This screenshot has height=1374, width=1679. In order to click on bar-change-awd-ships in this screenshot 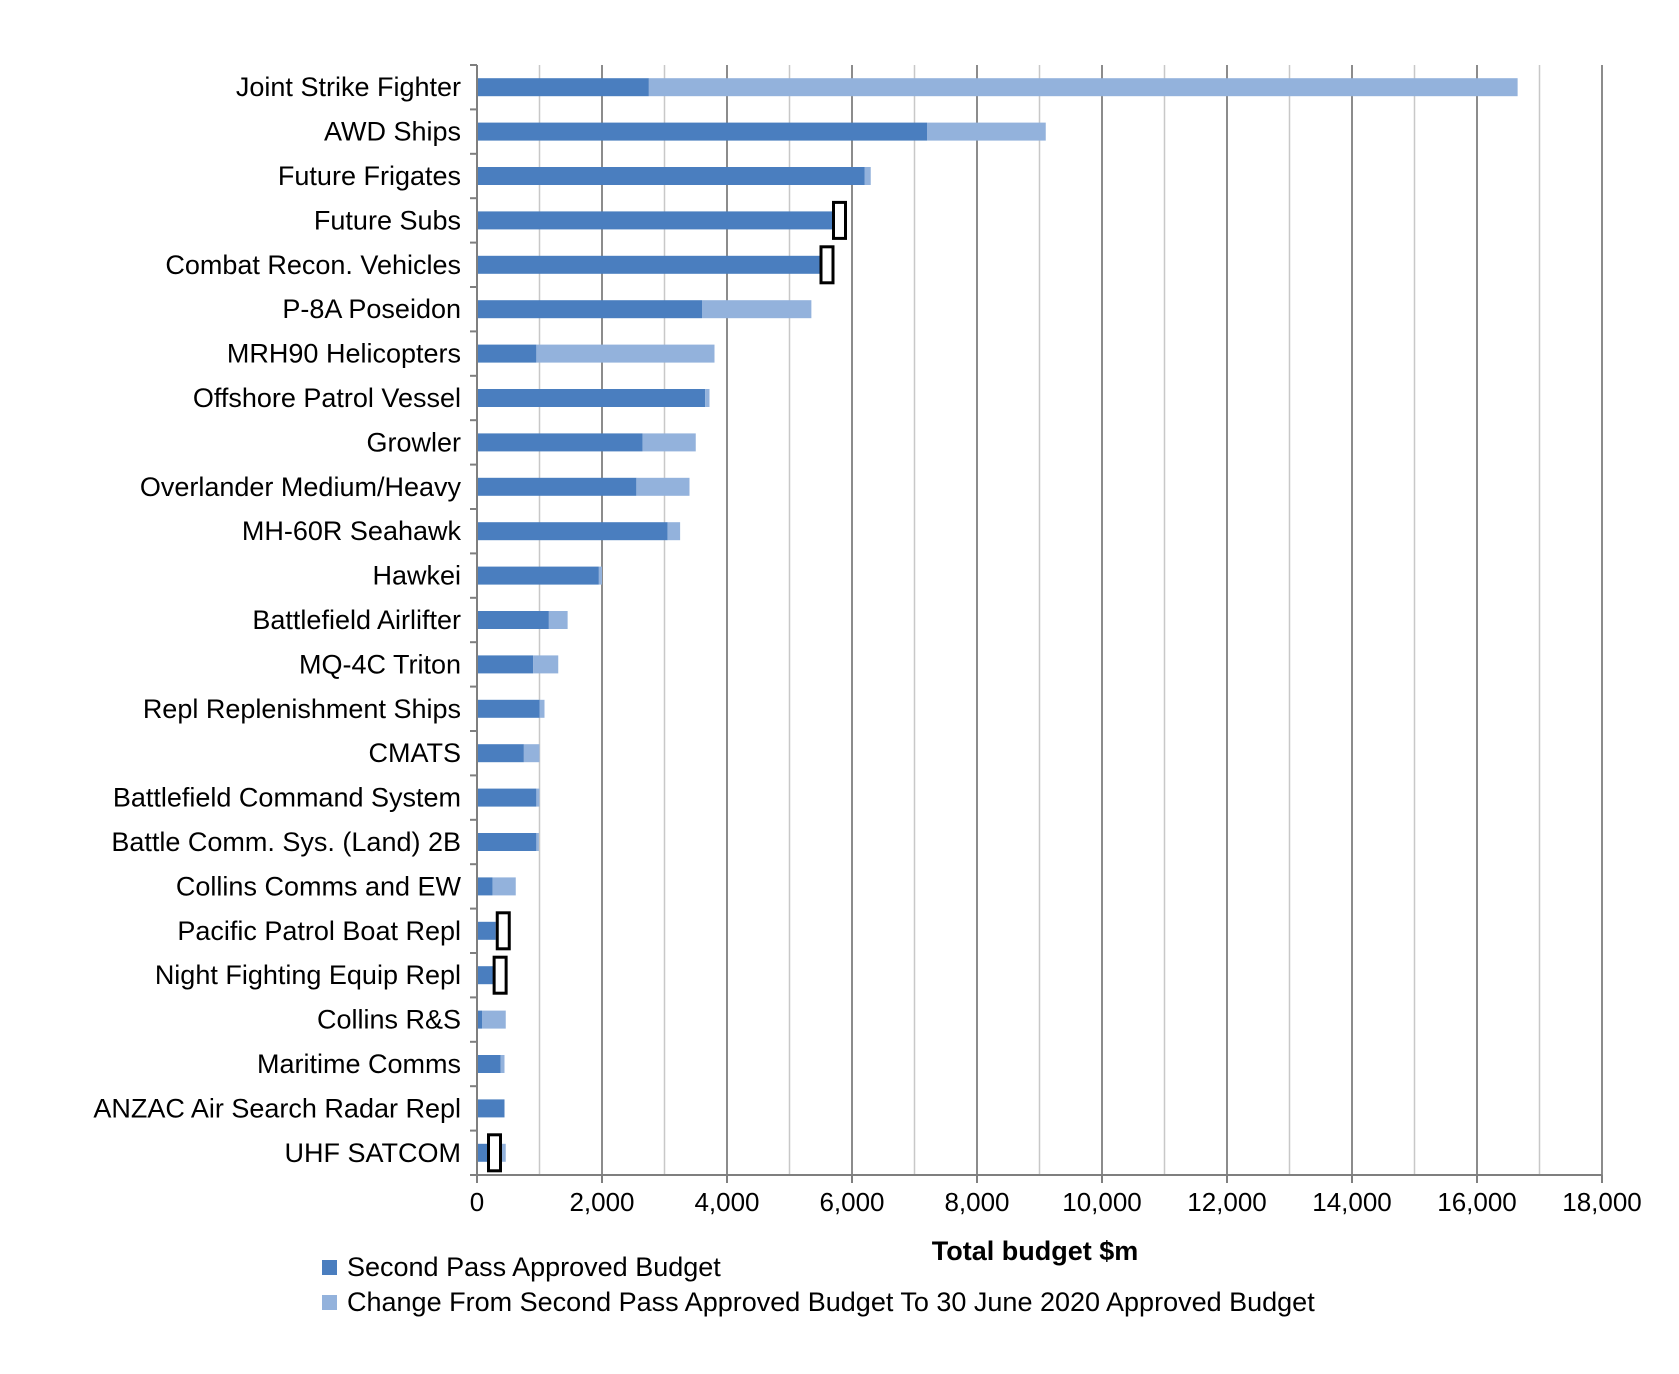, I will do `click(986, 131)`.